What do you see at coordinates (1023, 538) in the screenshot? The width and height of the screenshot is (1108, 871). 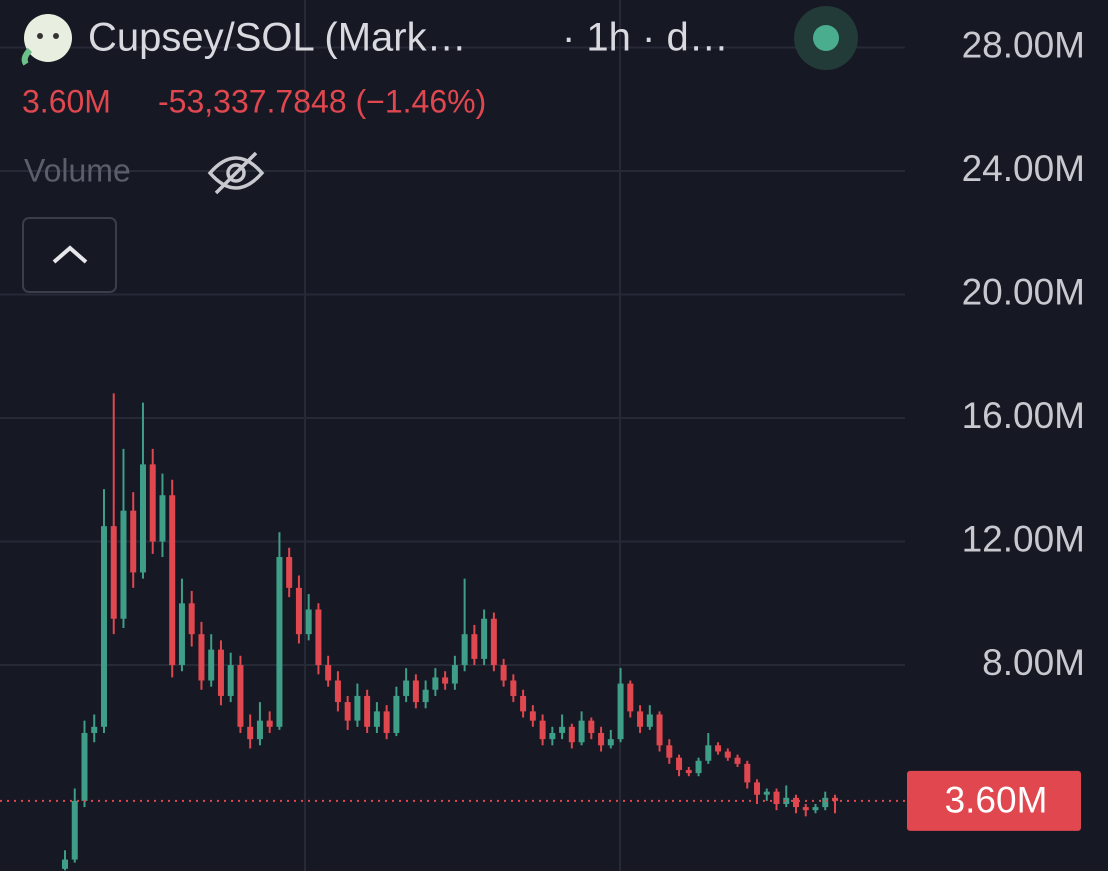 I see `y-tick-label: 12.00M` at bounding box center [1023, 538].